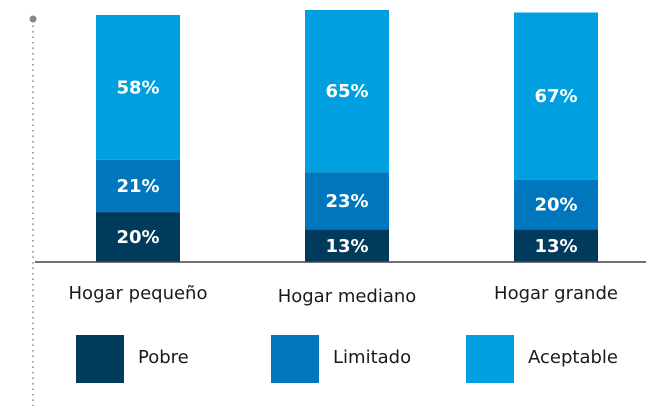 The image size is (646, 406). What do you see at coordinates (163, 357) in the screenshot?
I see `legend-label: Pobre` at bounding box center [163, 357].